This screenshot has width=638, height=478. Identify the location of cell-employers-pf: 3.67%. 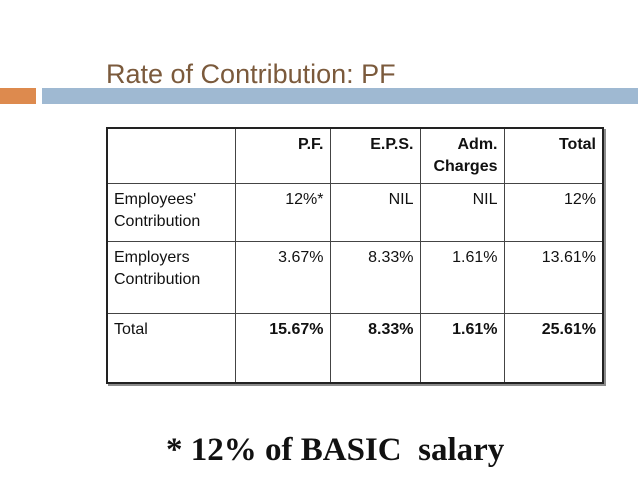
(282, 277).